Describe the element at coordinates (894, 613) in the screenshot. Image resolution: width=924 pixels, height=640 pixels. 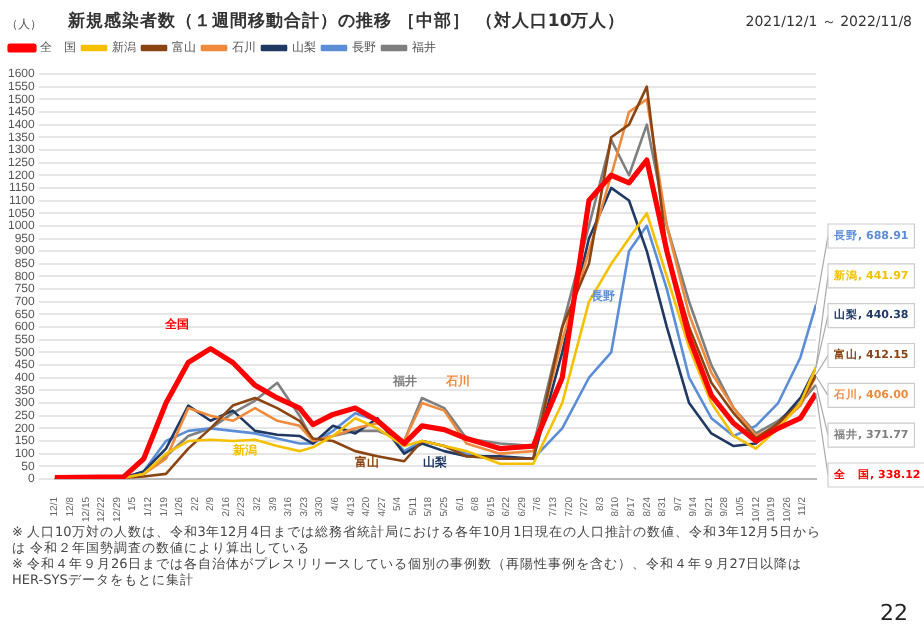
I see `text: 22` at that location.